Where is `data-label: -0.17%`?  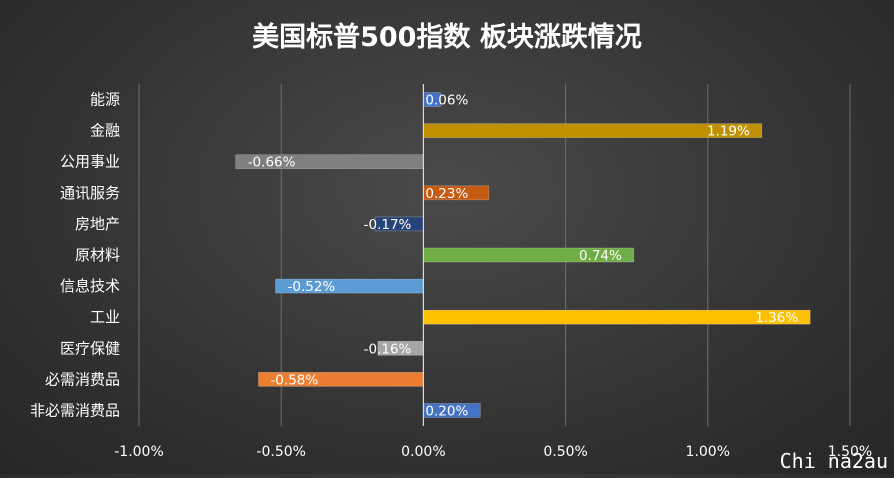 data-label: -0.17% is located at coordinates (388, 225).